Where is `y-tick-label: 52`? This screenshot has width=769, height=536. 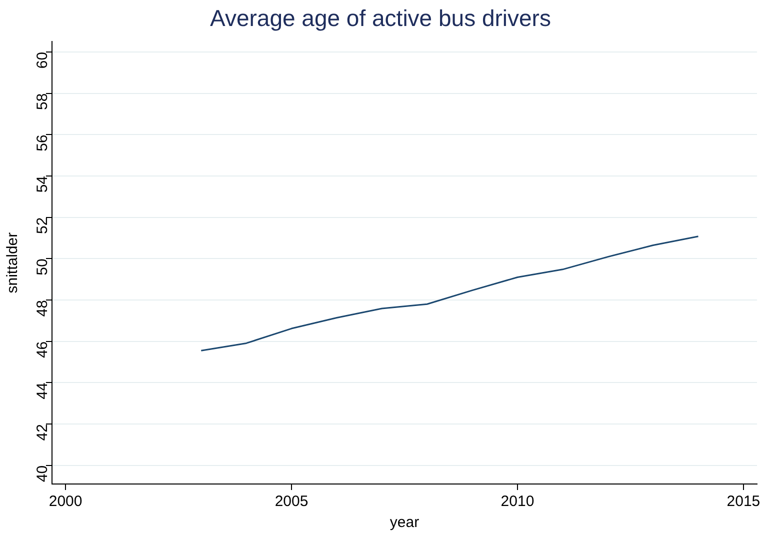
y-tick-label: 52 is located at coordinates (43, 225).